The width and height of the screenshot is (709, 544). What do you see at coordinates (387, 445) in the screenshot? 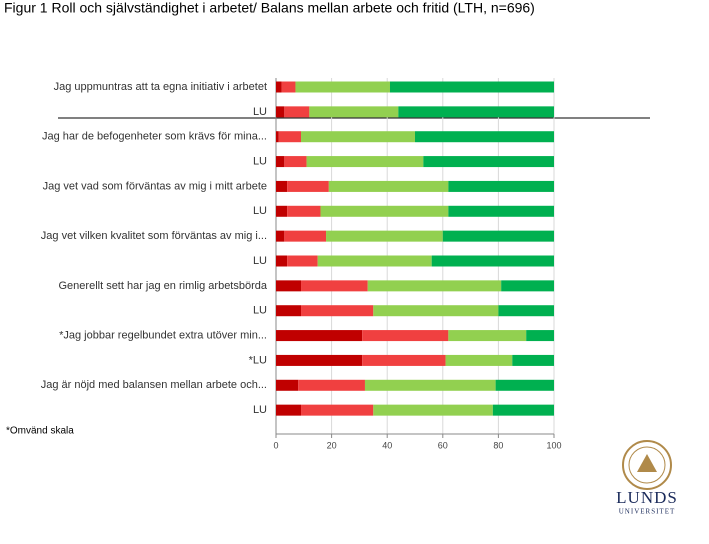
I see `x-tick-label: 40` at bounding box center [387, 445].